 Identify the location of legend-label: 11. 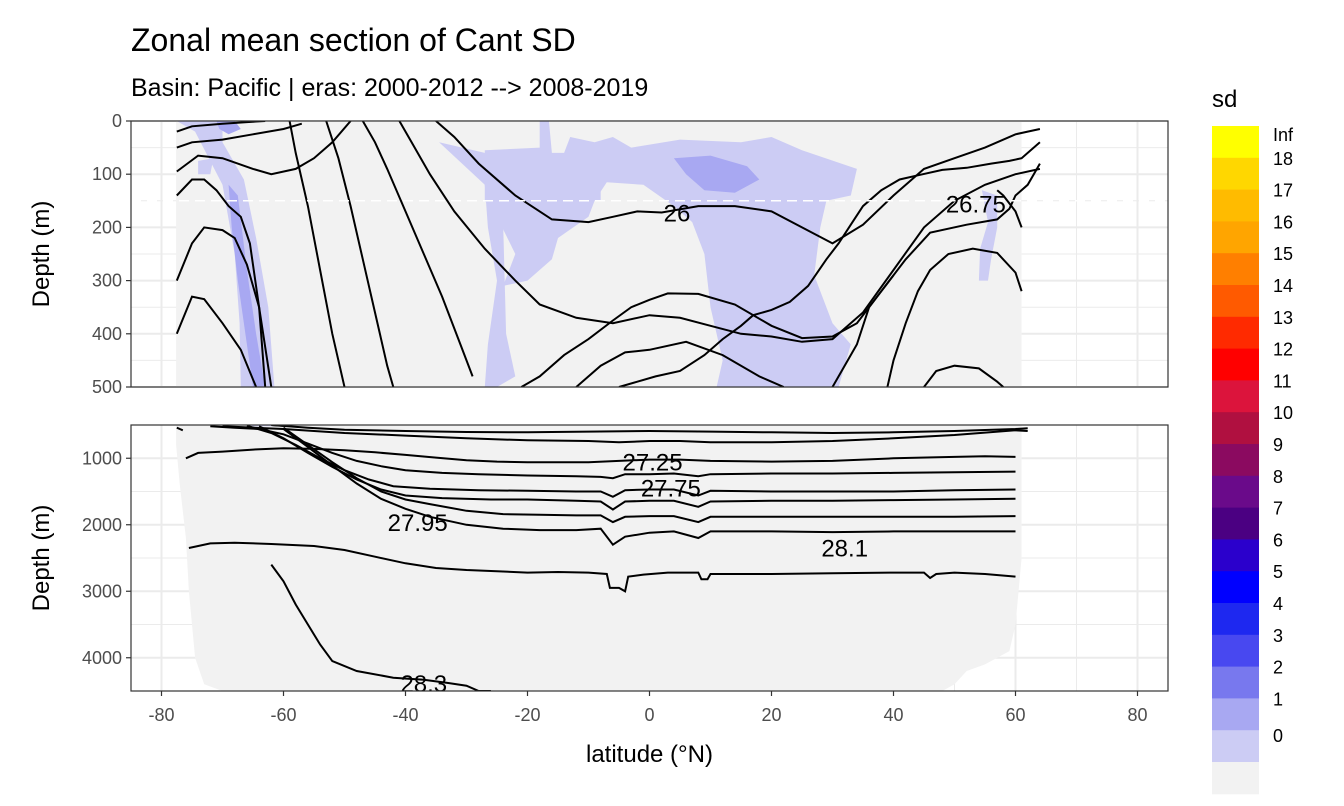
(1282, 381).